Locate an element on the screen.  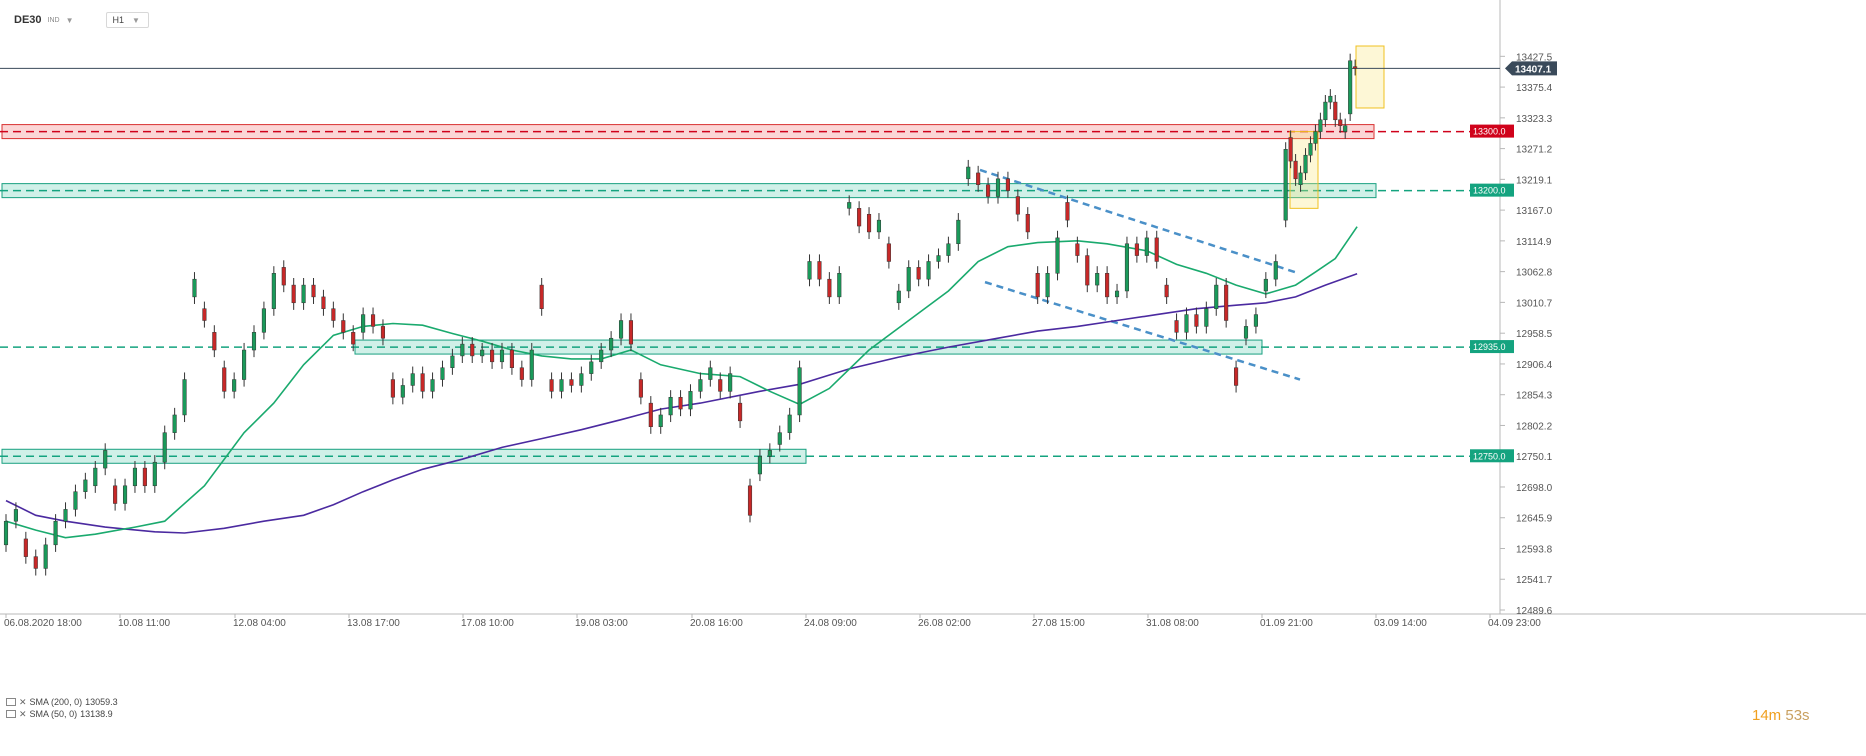
timeframe-label: H1 is located at coordinates (118, 20).